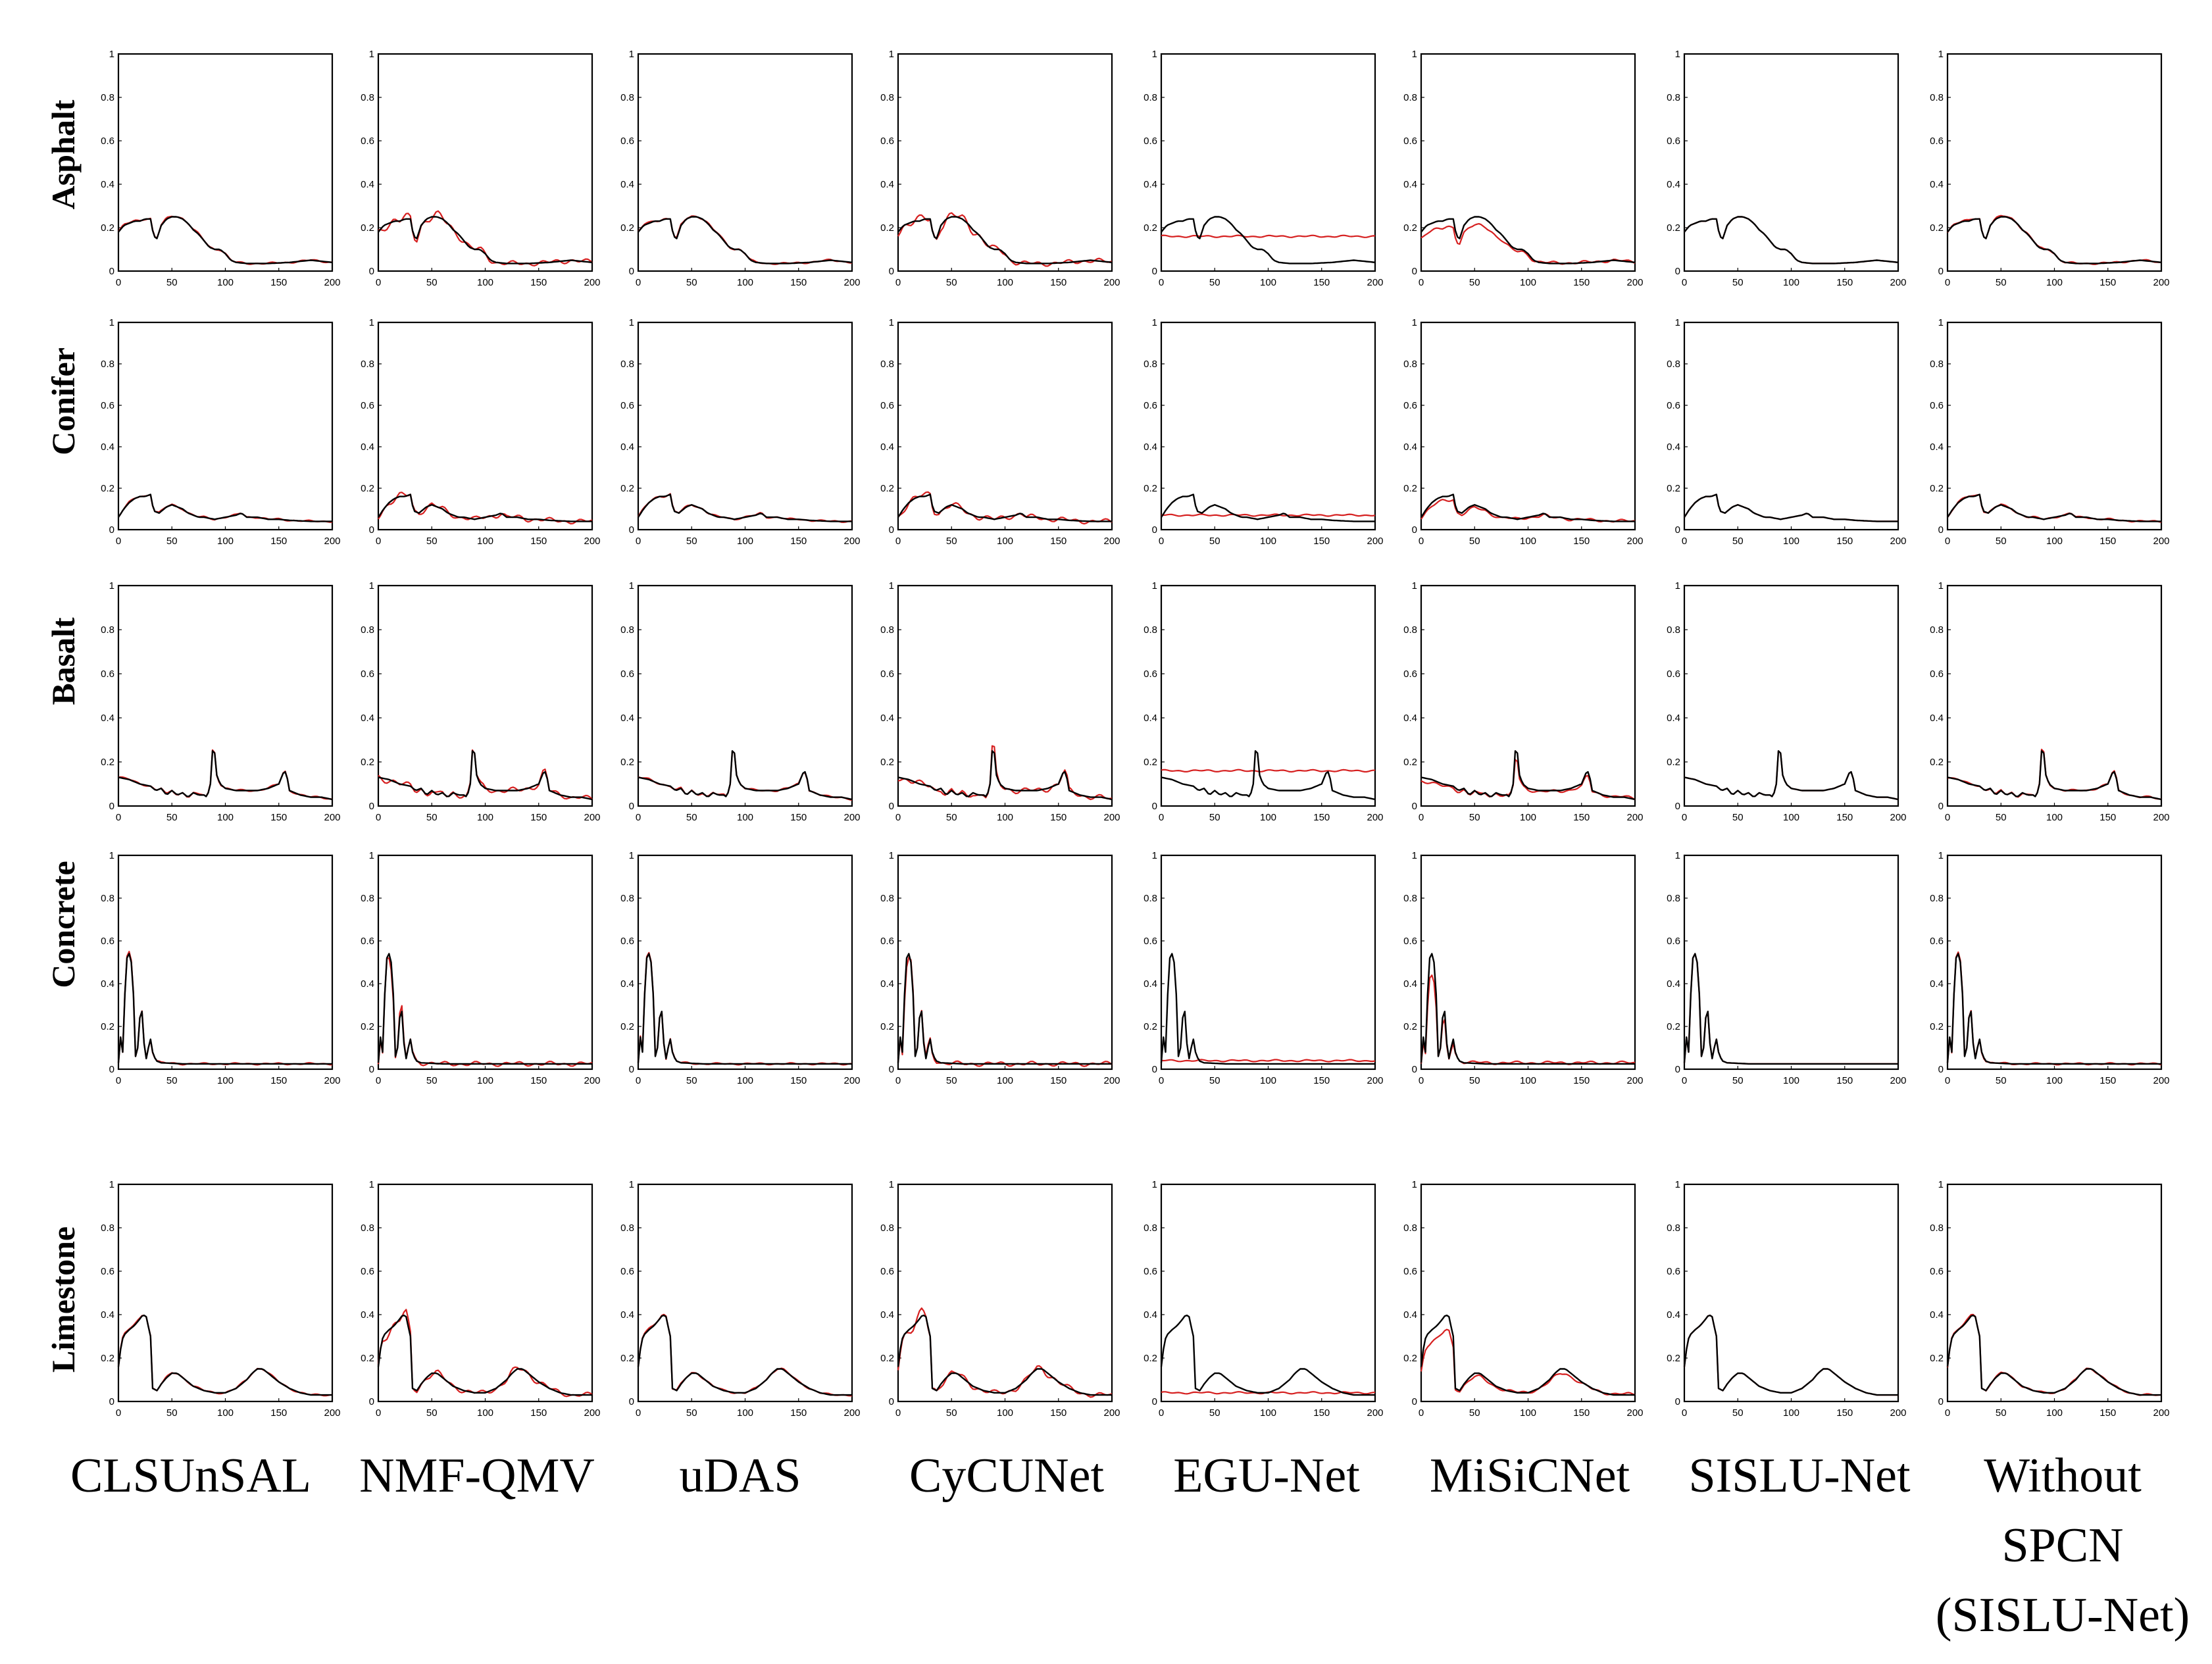 Image resolution: width=2212 pixels, height=1664 pixels. Describe the element at coordinates (1268, 515) in the screenshot. I see `estimated-spectrum-line` at that location.